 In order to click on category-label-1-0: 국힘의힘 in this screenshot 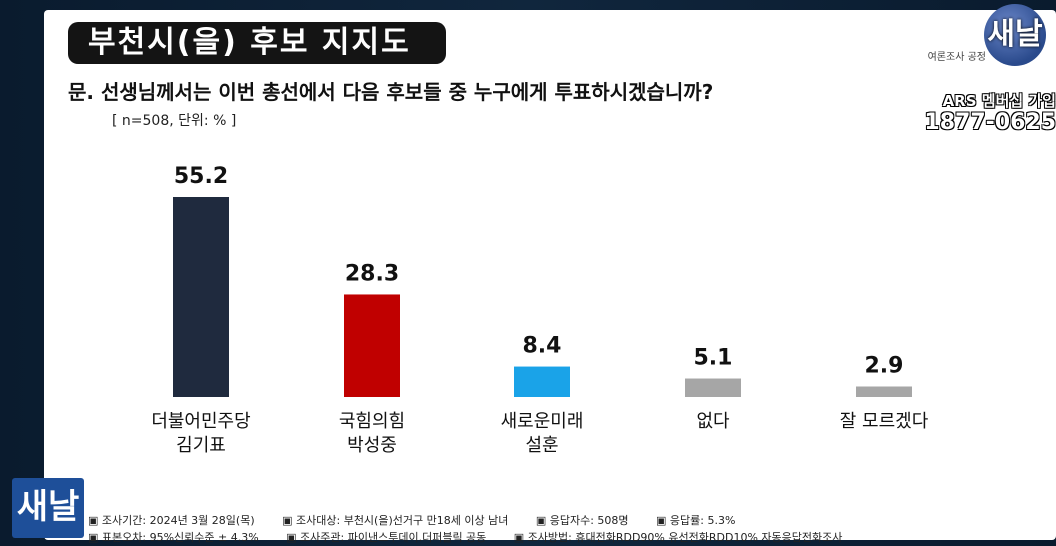, I will do `click(372, 421)`.